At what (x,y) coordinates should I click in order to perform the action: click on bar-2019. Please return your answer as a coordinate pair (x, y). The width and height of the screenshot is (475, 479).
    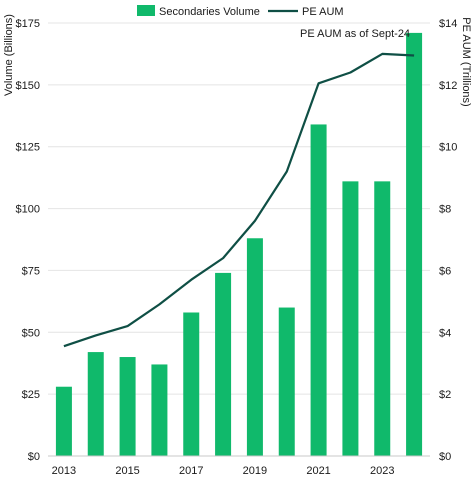
    Looking at the image, I should click on (254, 347).